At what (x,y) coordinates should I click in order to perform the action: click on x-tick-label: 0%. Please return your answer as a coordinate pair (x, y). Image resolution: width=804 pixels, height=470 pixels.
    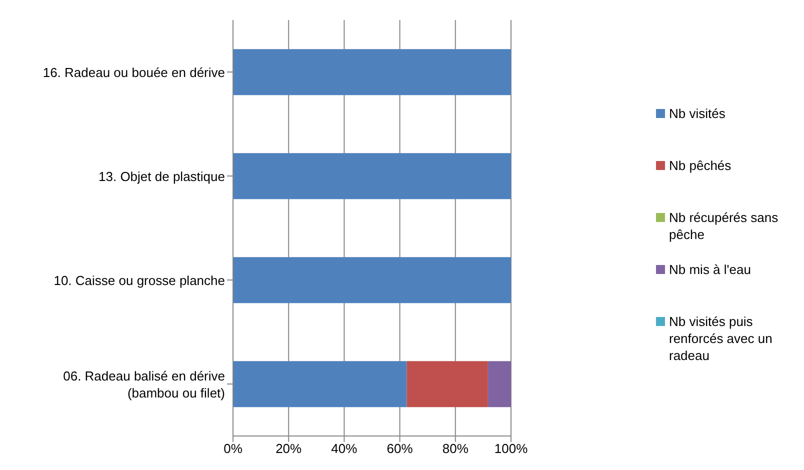
    Looking at the image, I should click on (233, 448).